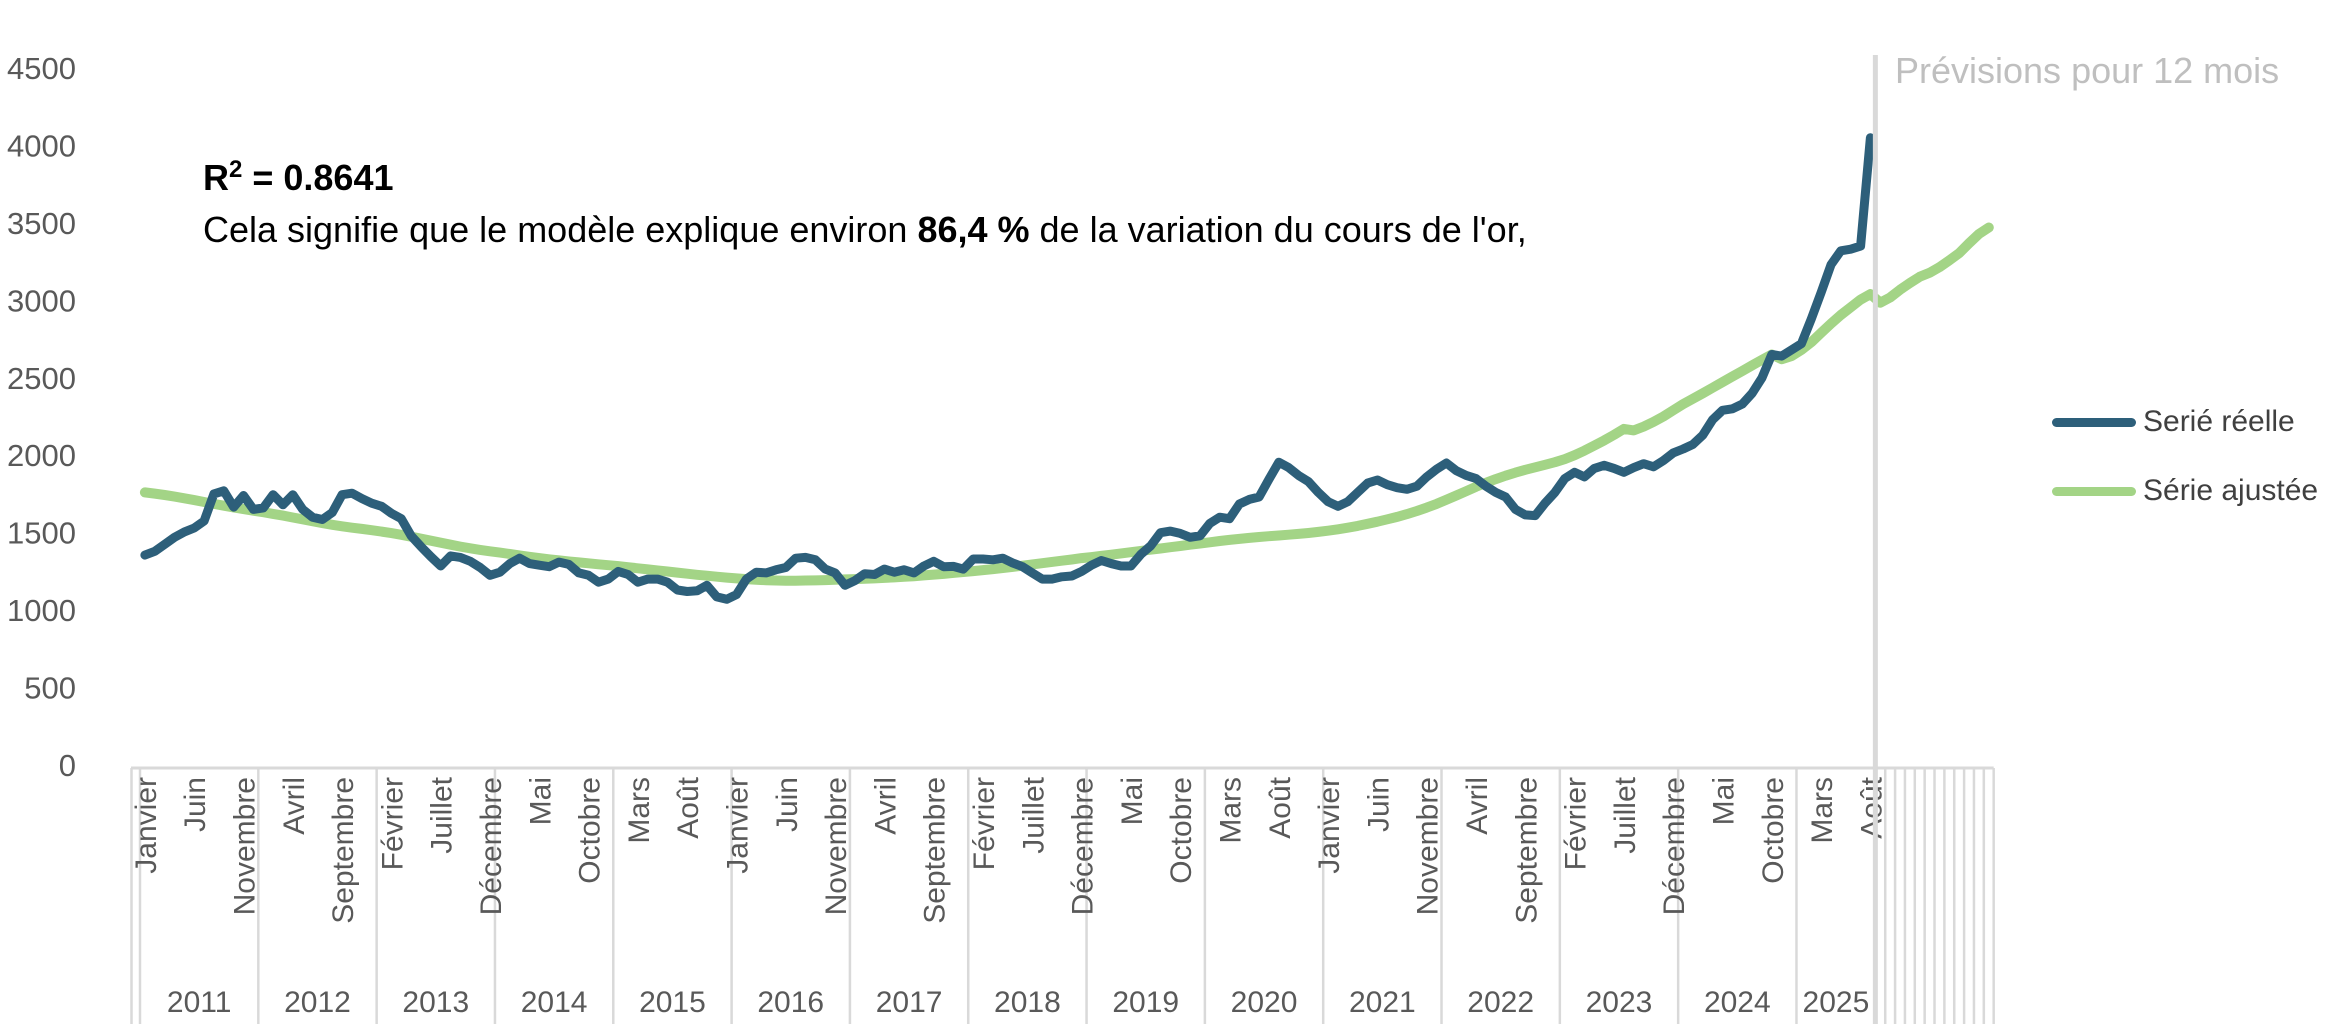  I want to click on legend-entry-actual: Serié réelle, so click(2185, 422).